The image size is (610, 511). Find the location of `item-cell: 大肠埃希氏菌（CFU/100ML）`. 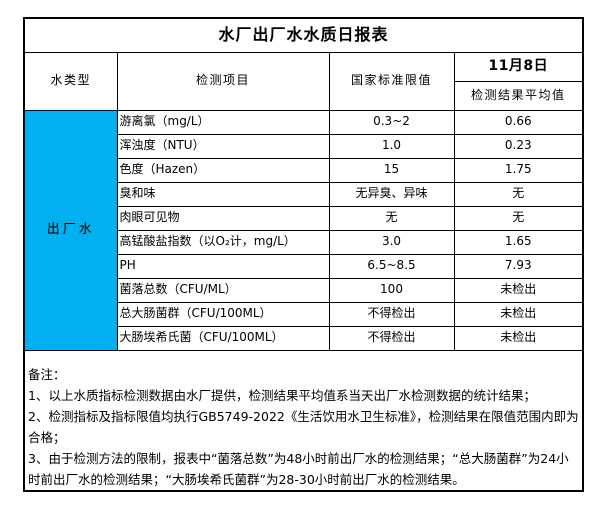

item-cell: 大肠埃希氏菌（CFU/100ML） is located at coordinates (223, 338).